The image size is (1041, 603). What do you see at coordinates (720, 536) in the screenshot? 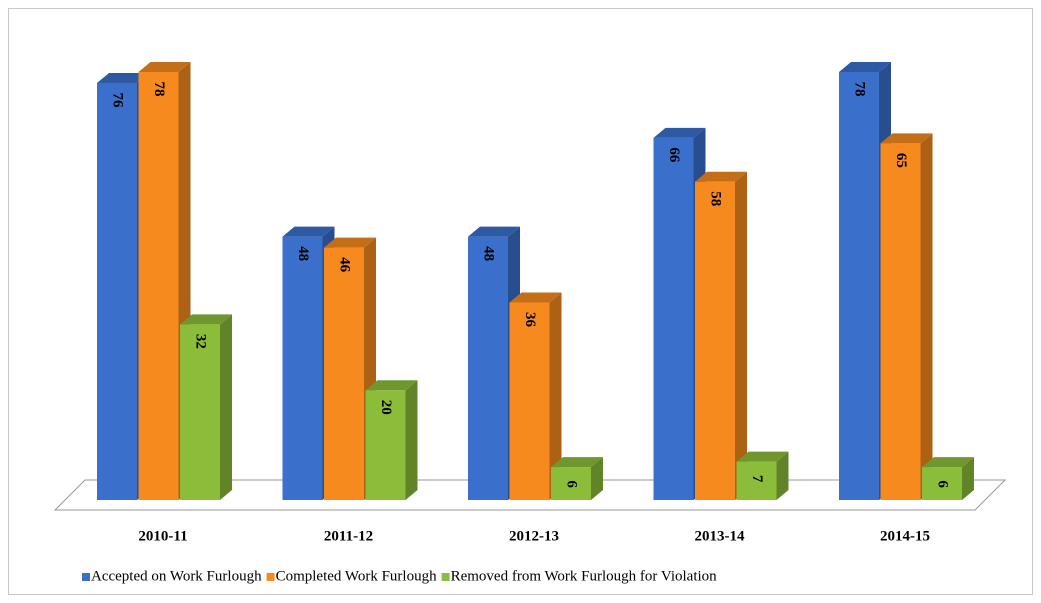
I see `x-tick-label: 2013-14` at bounding box center [720, 536].